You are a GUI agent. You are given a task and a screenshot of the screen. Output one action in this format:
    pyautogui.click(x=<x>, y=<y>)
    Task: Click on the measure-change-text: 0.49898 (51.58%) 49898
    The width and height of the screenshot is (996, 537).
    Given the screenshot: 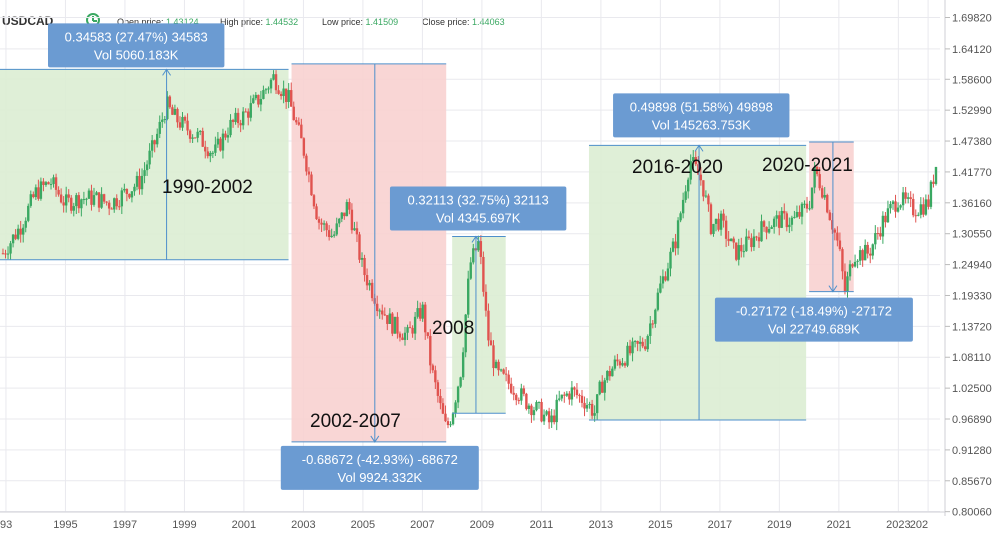 What is the action you would take?
    pyautogui.click(x=701, y=106)
    